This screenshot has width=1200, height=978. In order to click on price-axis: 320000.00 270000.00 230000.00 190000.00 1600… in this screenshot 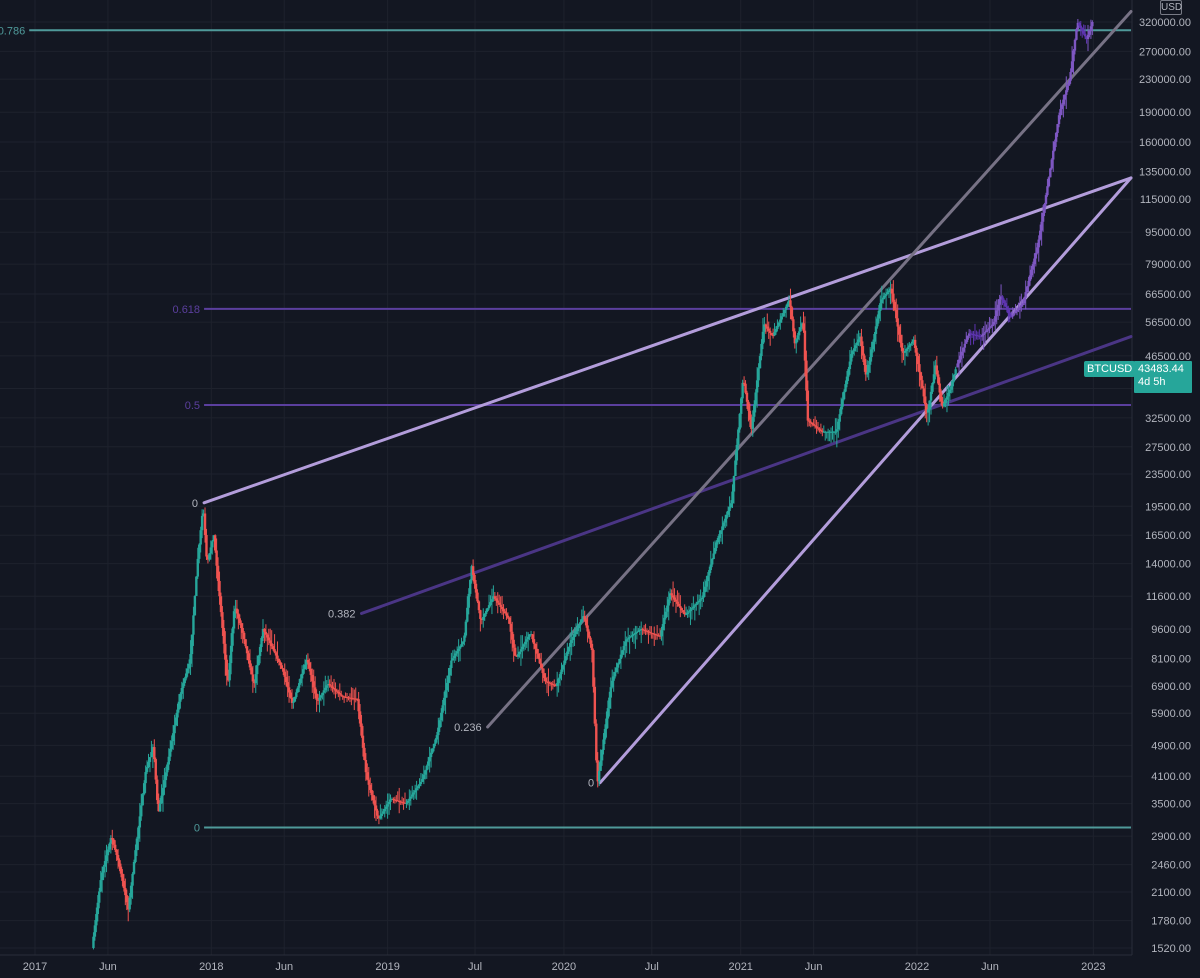, I will do `click(1165, 486)`.